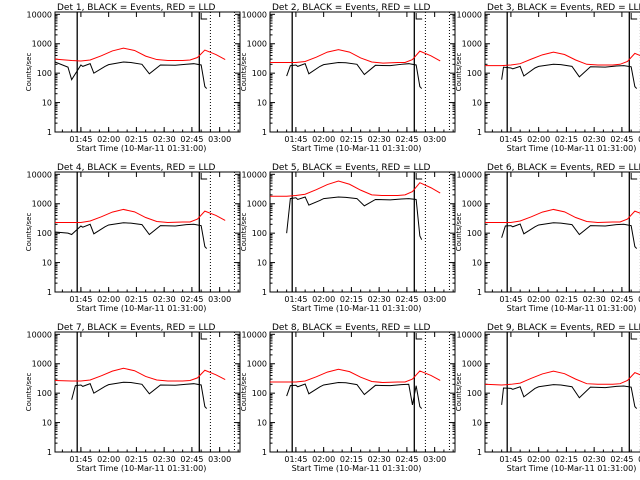 This screenshot has height=480, width=640. What do you see at coordinates (351, 8) in the screenshot?
I see `chart-title: Det 2, BLACK = Events, RED = LLD` at bounding box center [351, 8].